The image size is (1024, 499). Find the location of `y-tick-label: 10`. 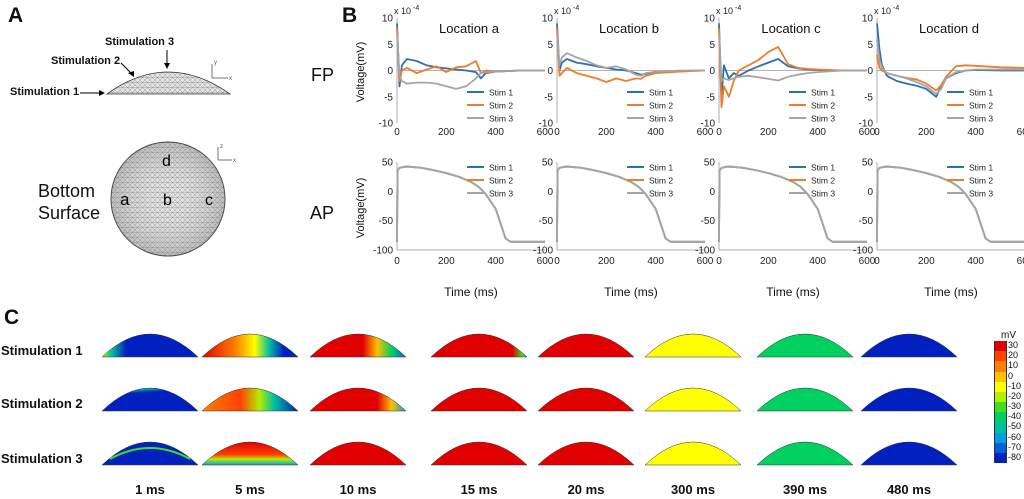

y-tick-label: 10 is located at coordinates (548, 19).